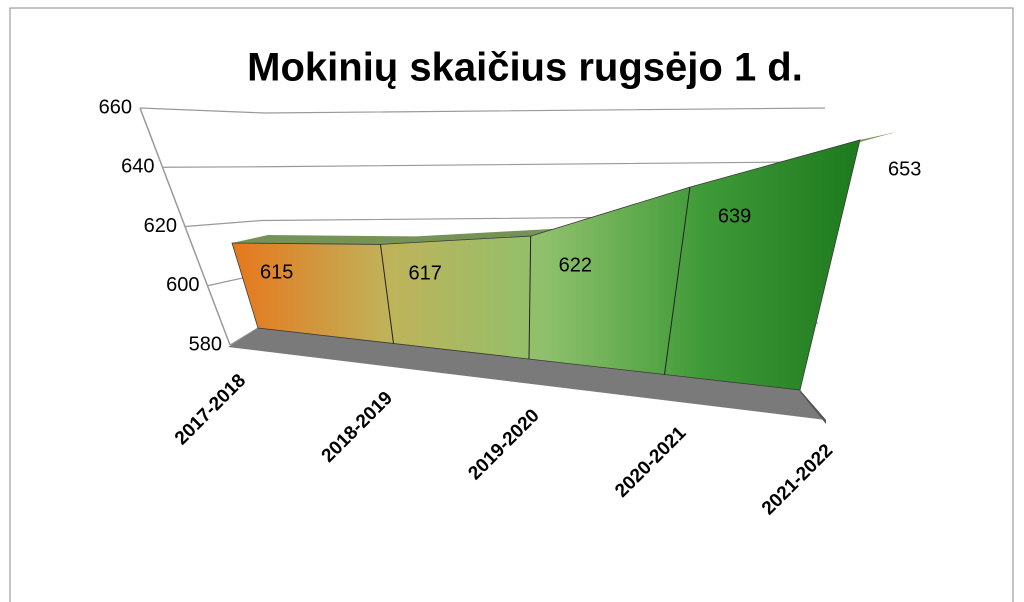 The height and width of the screenshot is (602, 1024). I want to click on x-tick-label: 2021-2022, so click(797, 479).